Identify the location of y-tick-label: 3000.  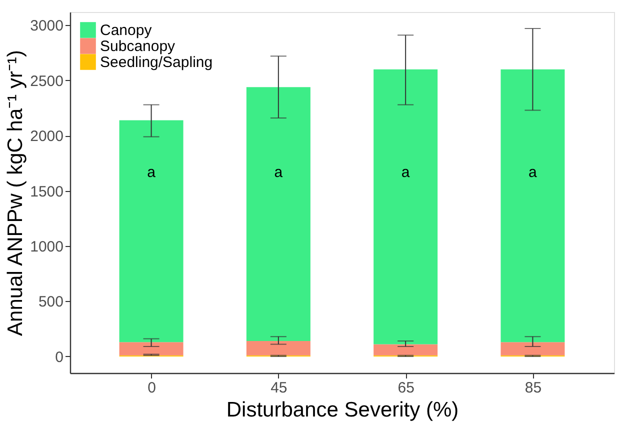
(47, 26).